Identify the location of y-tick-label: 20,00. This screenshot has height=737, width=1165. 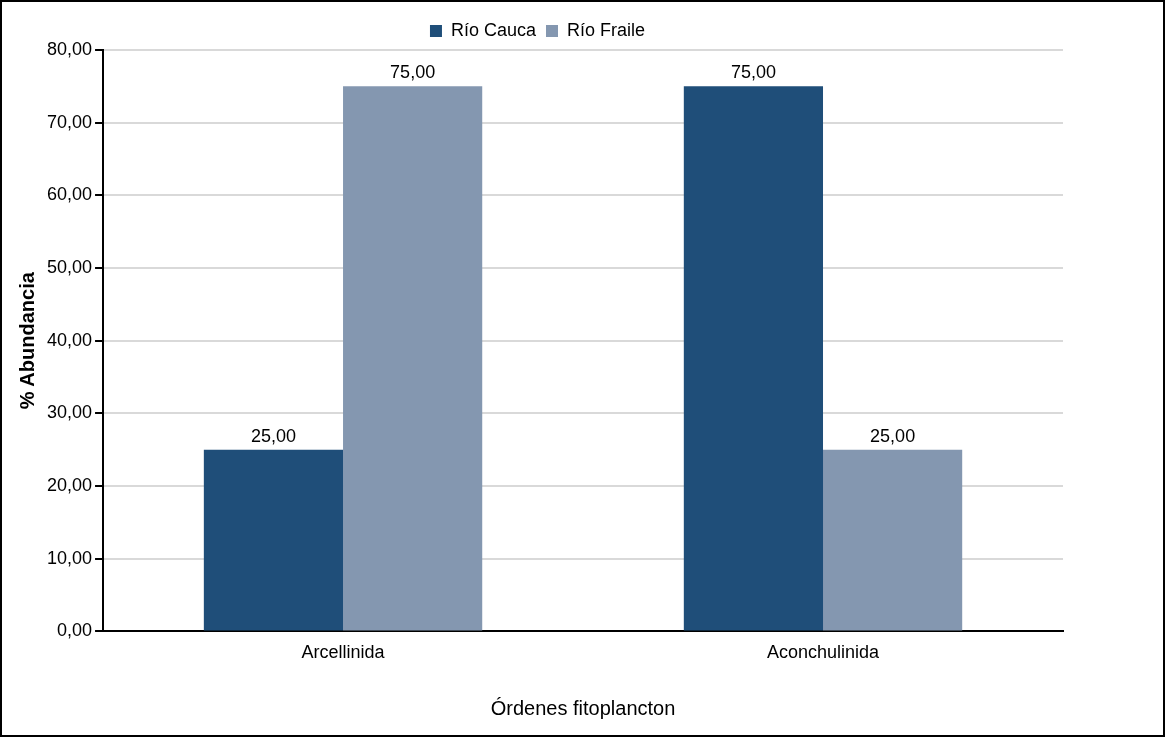
(70, 485).